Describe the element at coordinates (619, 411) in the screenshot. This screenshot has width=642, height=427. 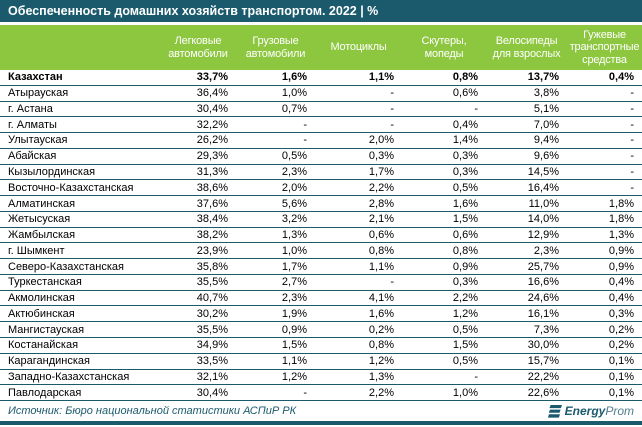
I see `logo-prom-label: Prom` at that location.